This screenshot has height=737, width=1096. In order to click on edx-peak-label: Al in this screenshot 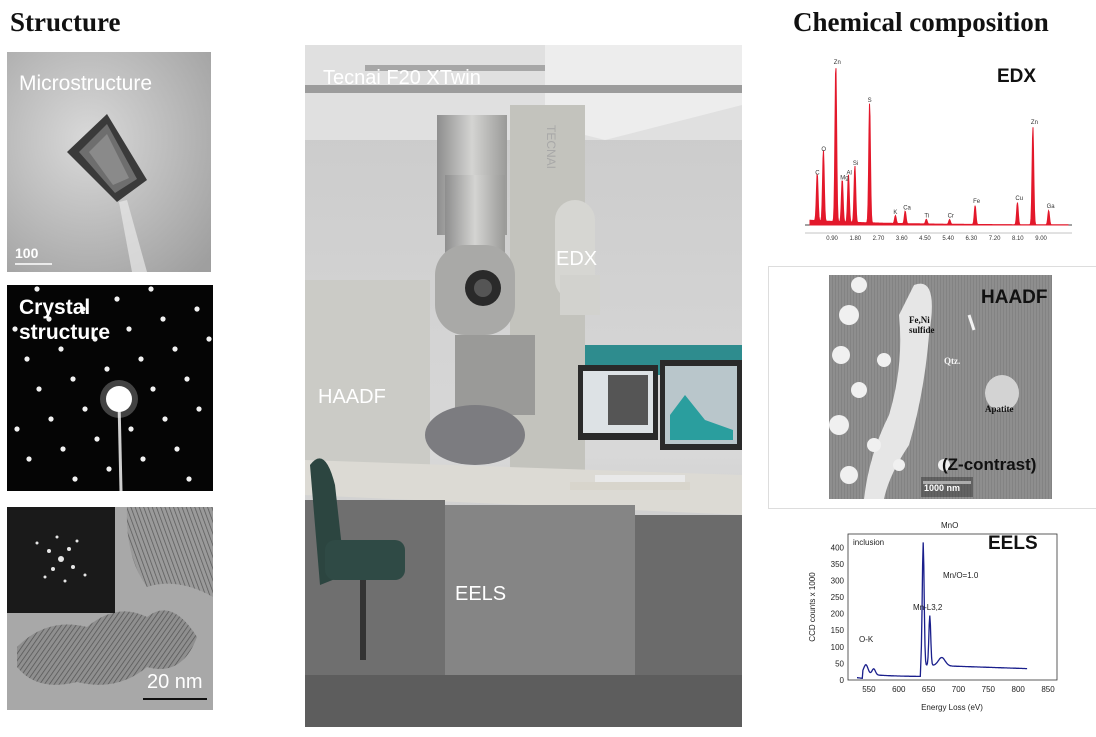, I will do `click(848, 174)`.